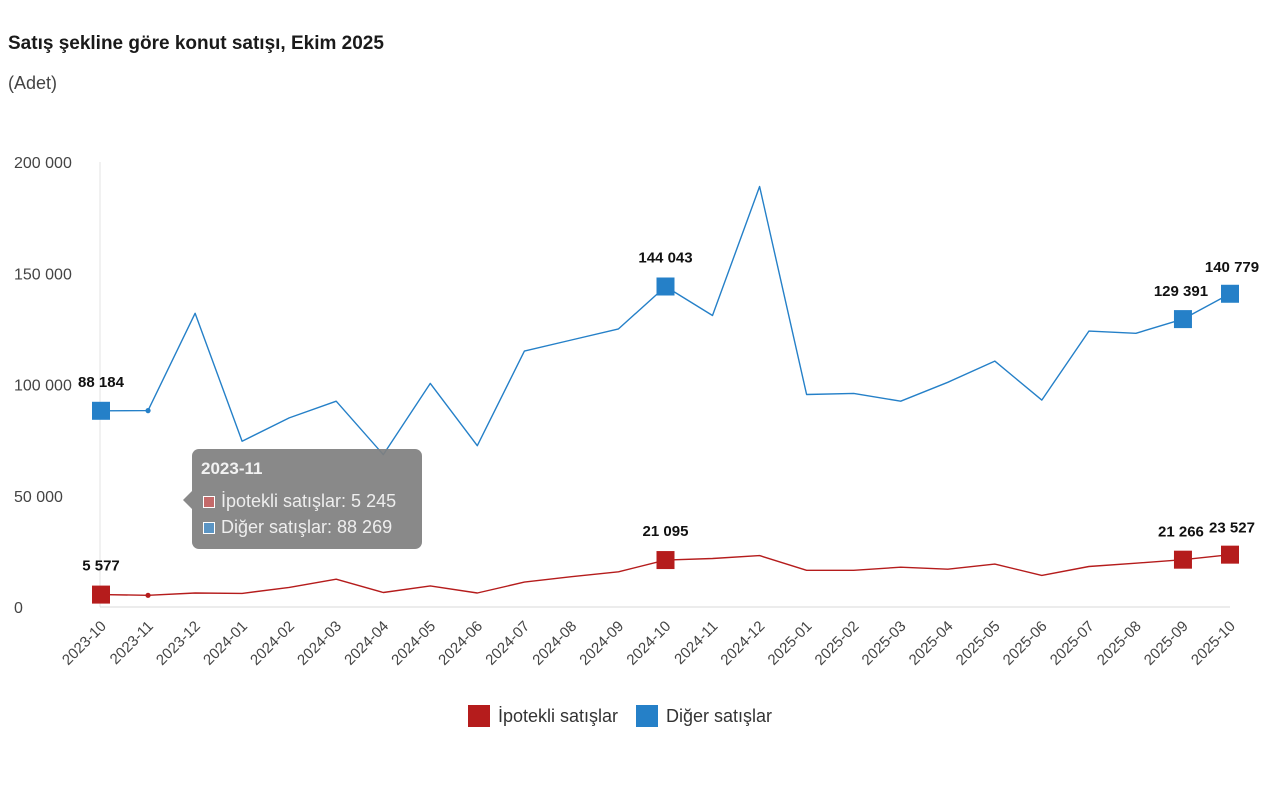  What do you see at coordinates (1181, 291) in the screenshot?
I see `data-label-diger: 129 391` at bounding box center [1181, 291].